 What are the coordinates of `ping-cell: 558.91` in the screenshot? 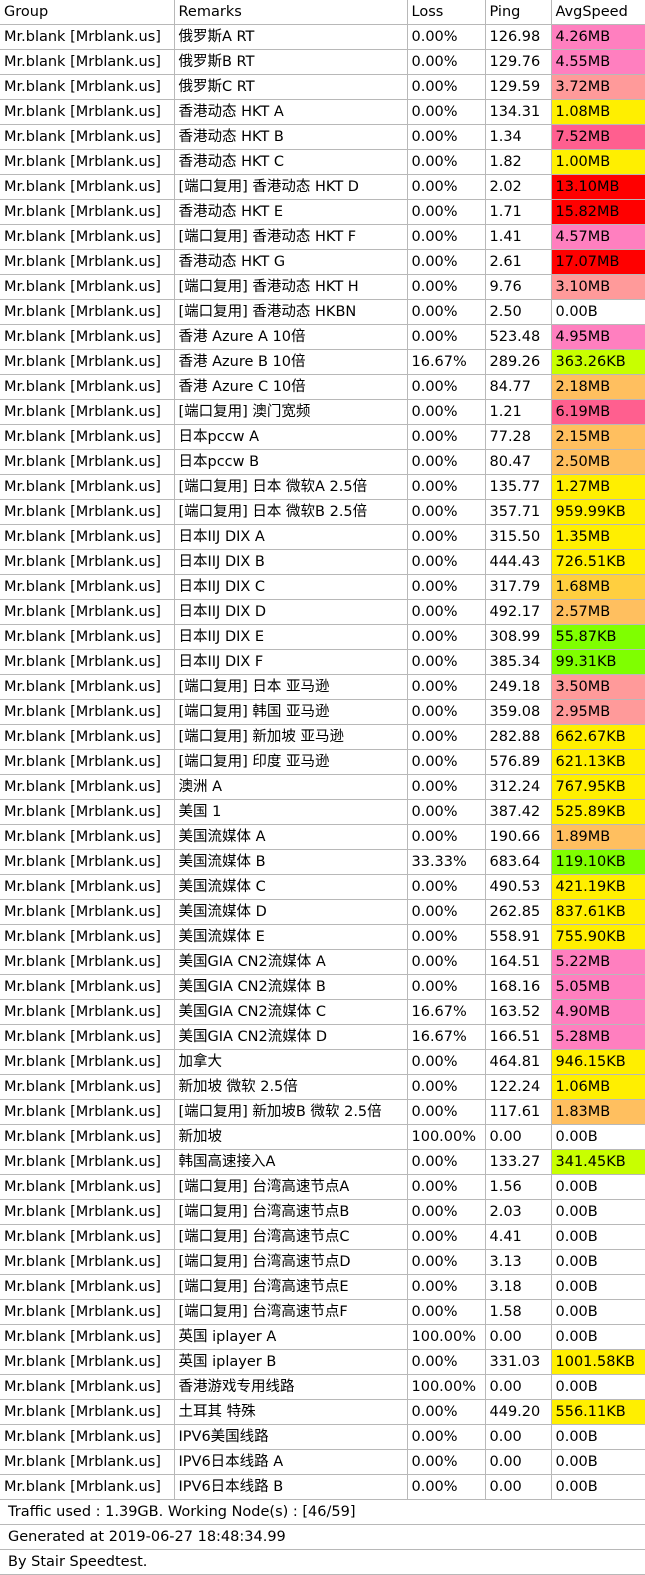 It's located at (518, 937).